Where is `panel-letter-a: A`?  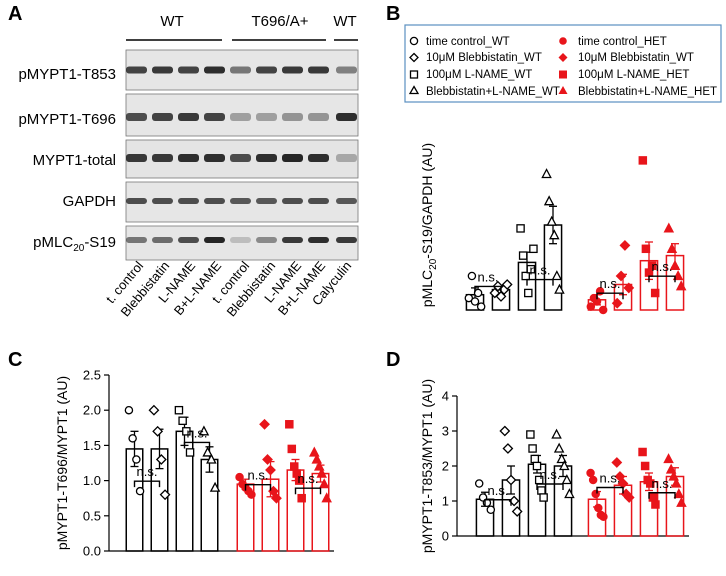
panel-letter-a: A is located at coordinates (15, 14).